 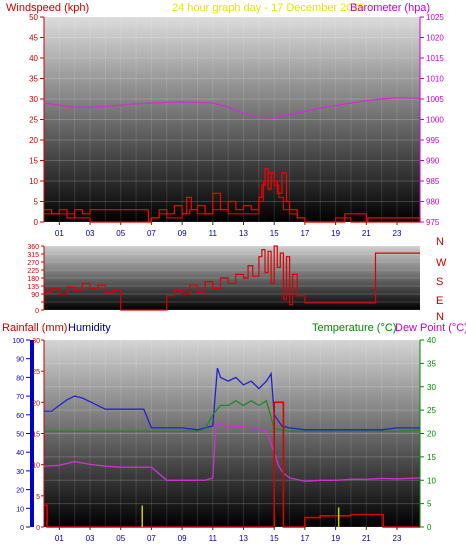 I want to click on humidity-tick-label: 100, so click(x=18, y=341).